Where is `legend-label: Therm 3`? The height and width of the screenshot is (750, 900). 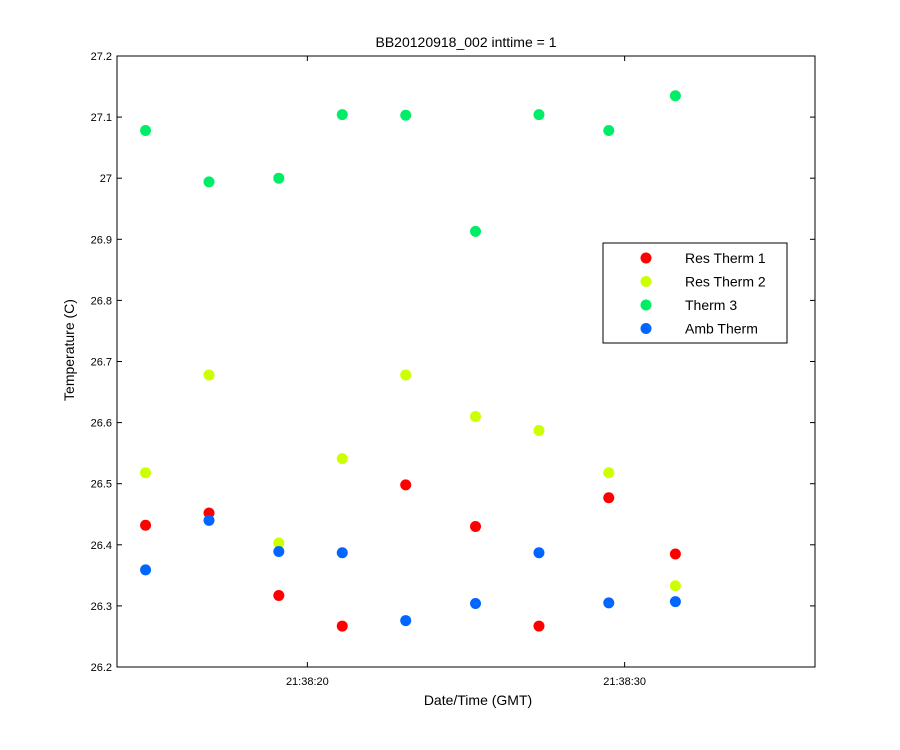 legend-label: Therm 3 is located at coordinates (711, 305).